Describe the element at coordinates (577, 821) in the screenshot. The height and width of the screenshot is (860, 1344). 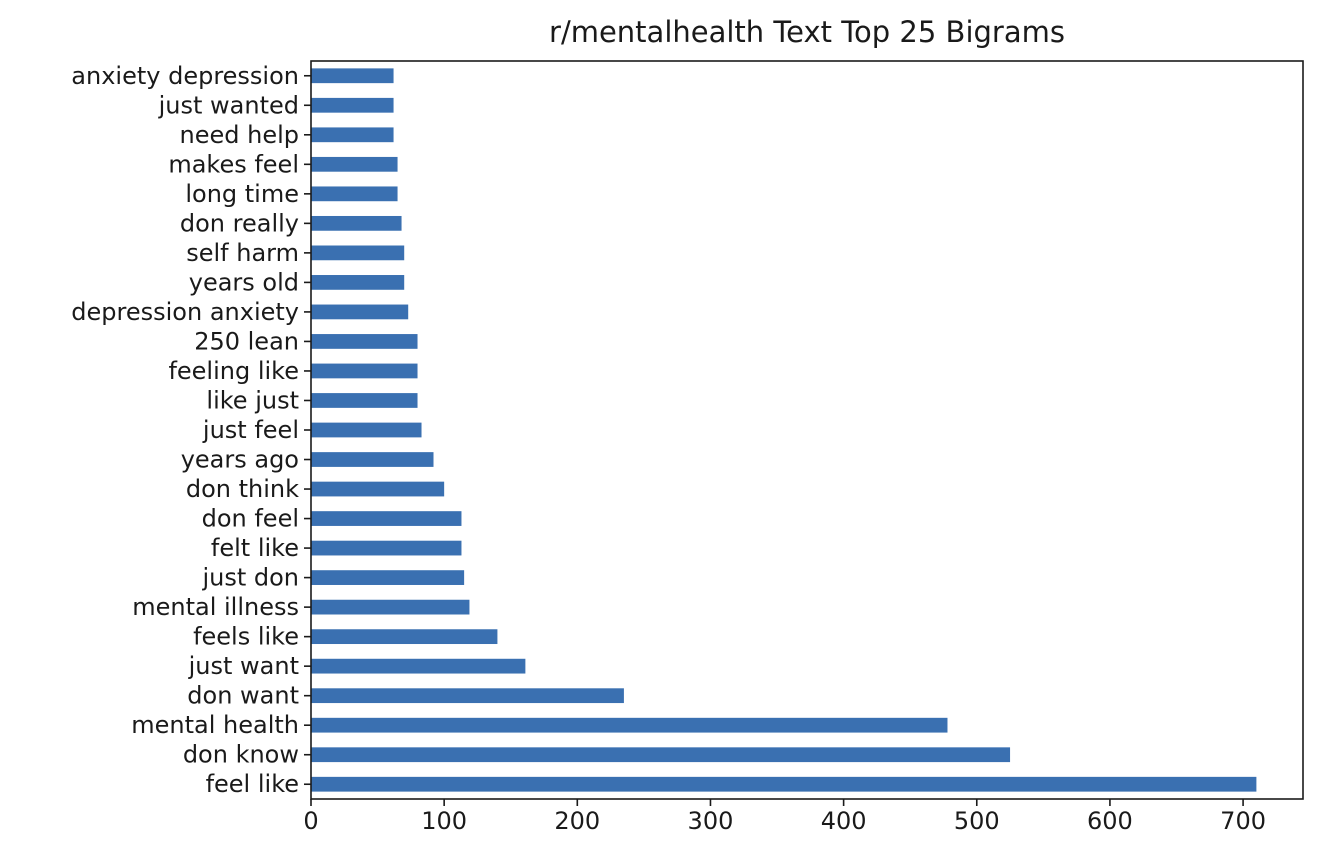
I see `x-tick-label: 200` at that location.